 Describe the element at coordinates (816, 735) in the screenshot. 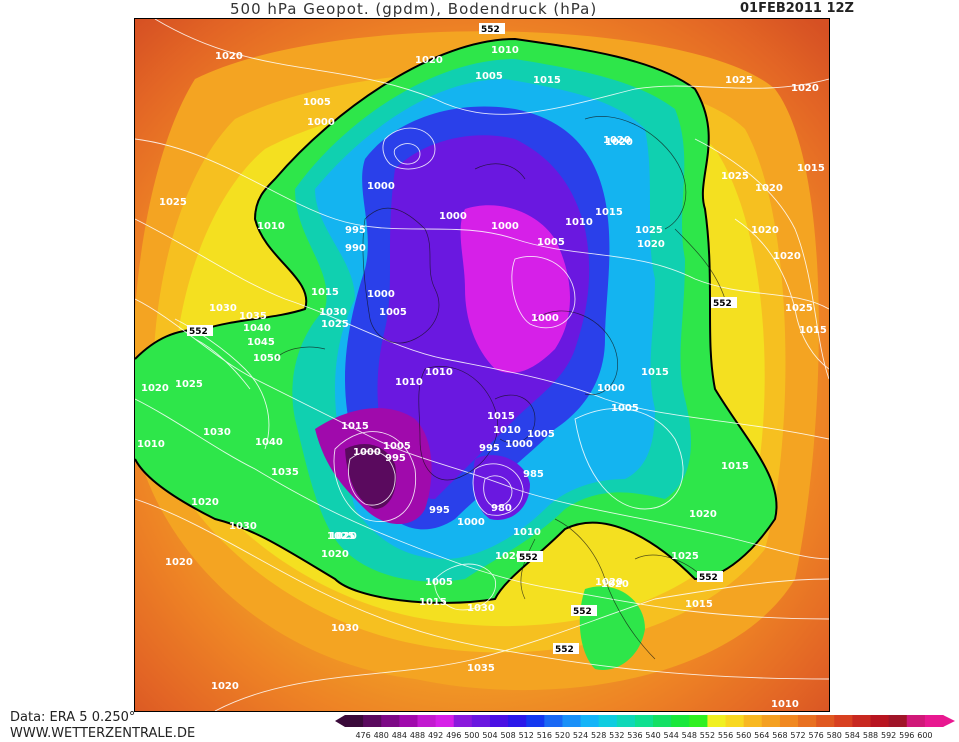

I see `legend-tick-label: 576` at that location.